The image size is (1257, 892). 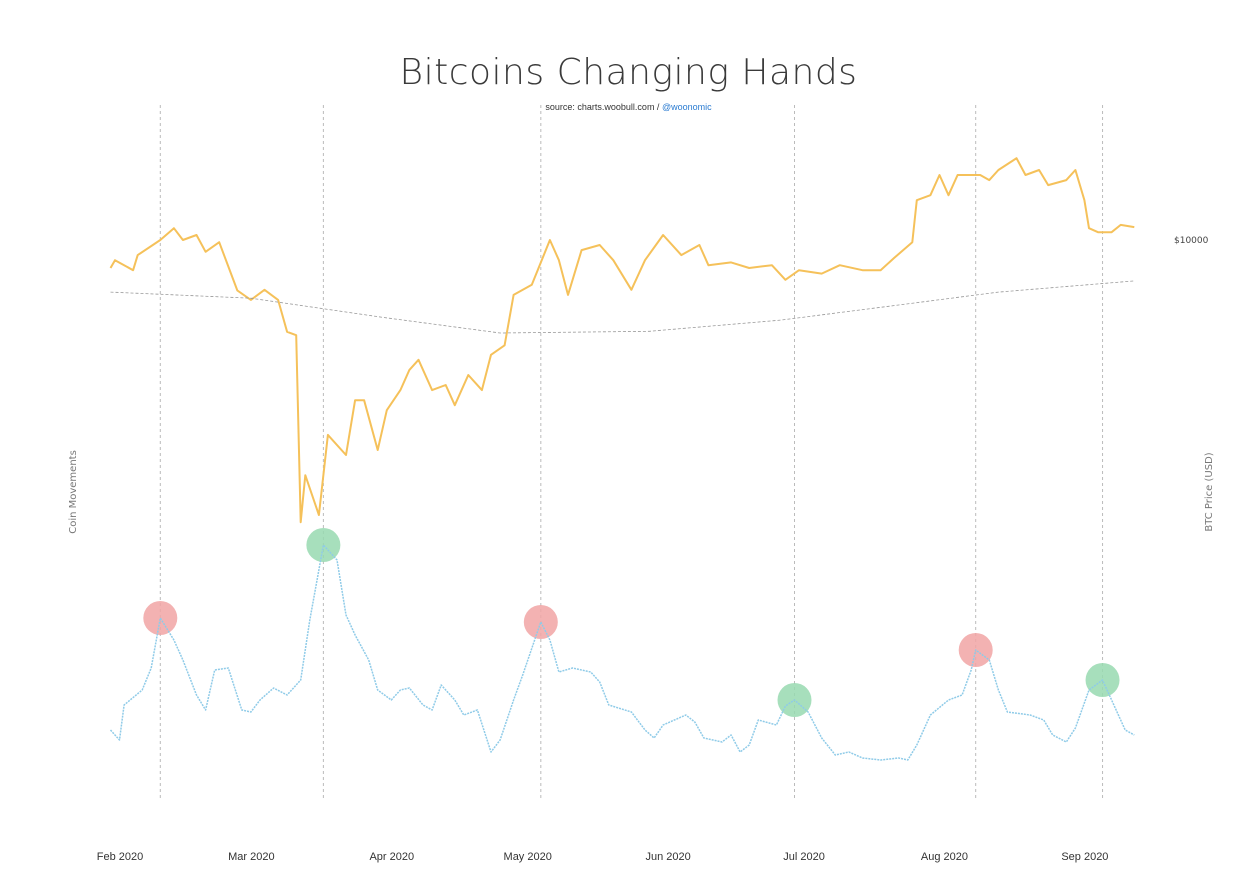 What do you see at coordinates (667, 857) in the screenshot?
I see `x-tick-label: Jun 2020` at bounding box center [667, 857].